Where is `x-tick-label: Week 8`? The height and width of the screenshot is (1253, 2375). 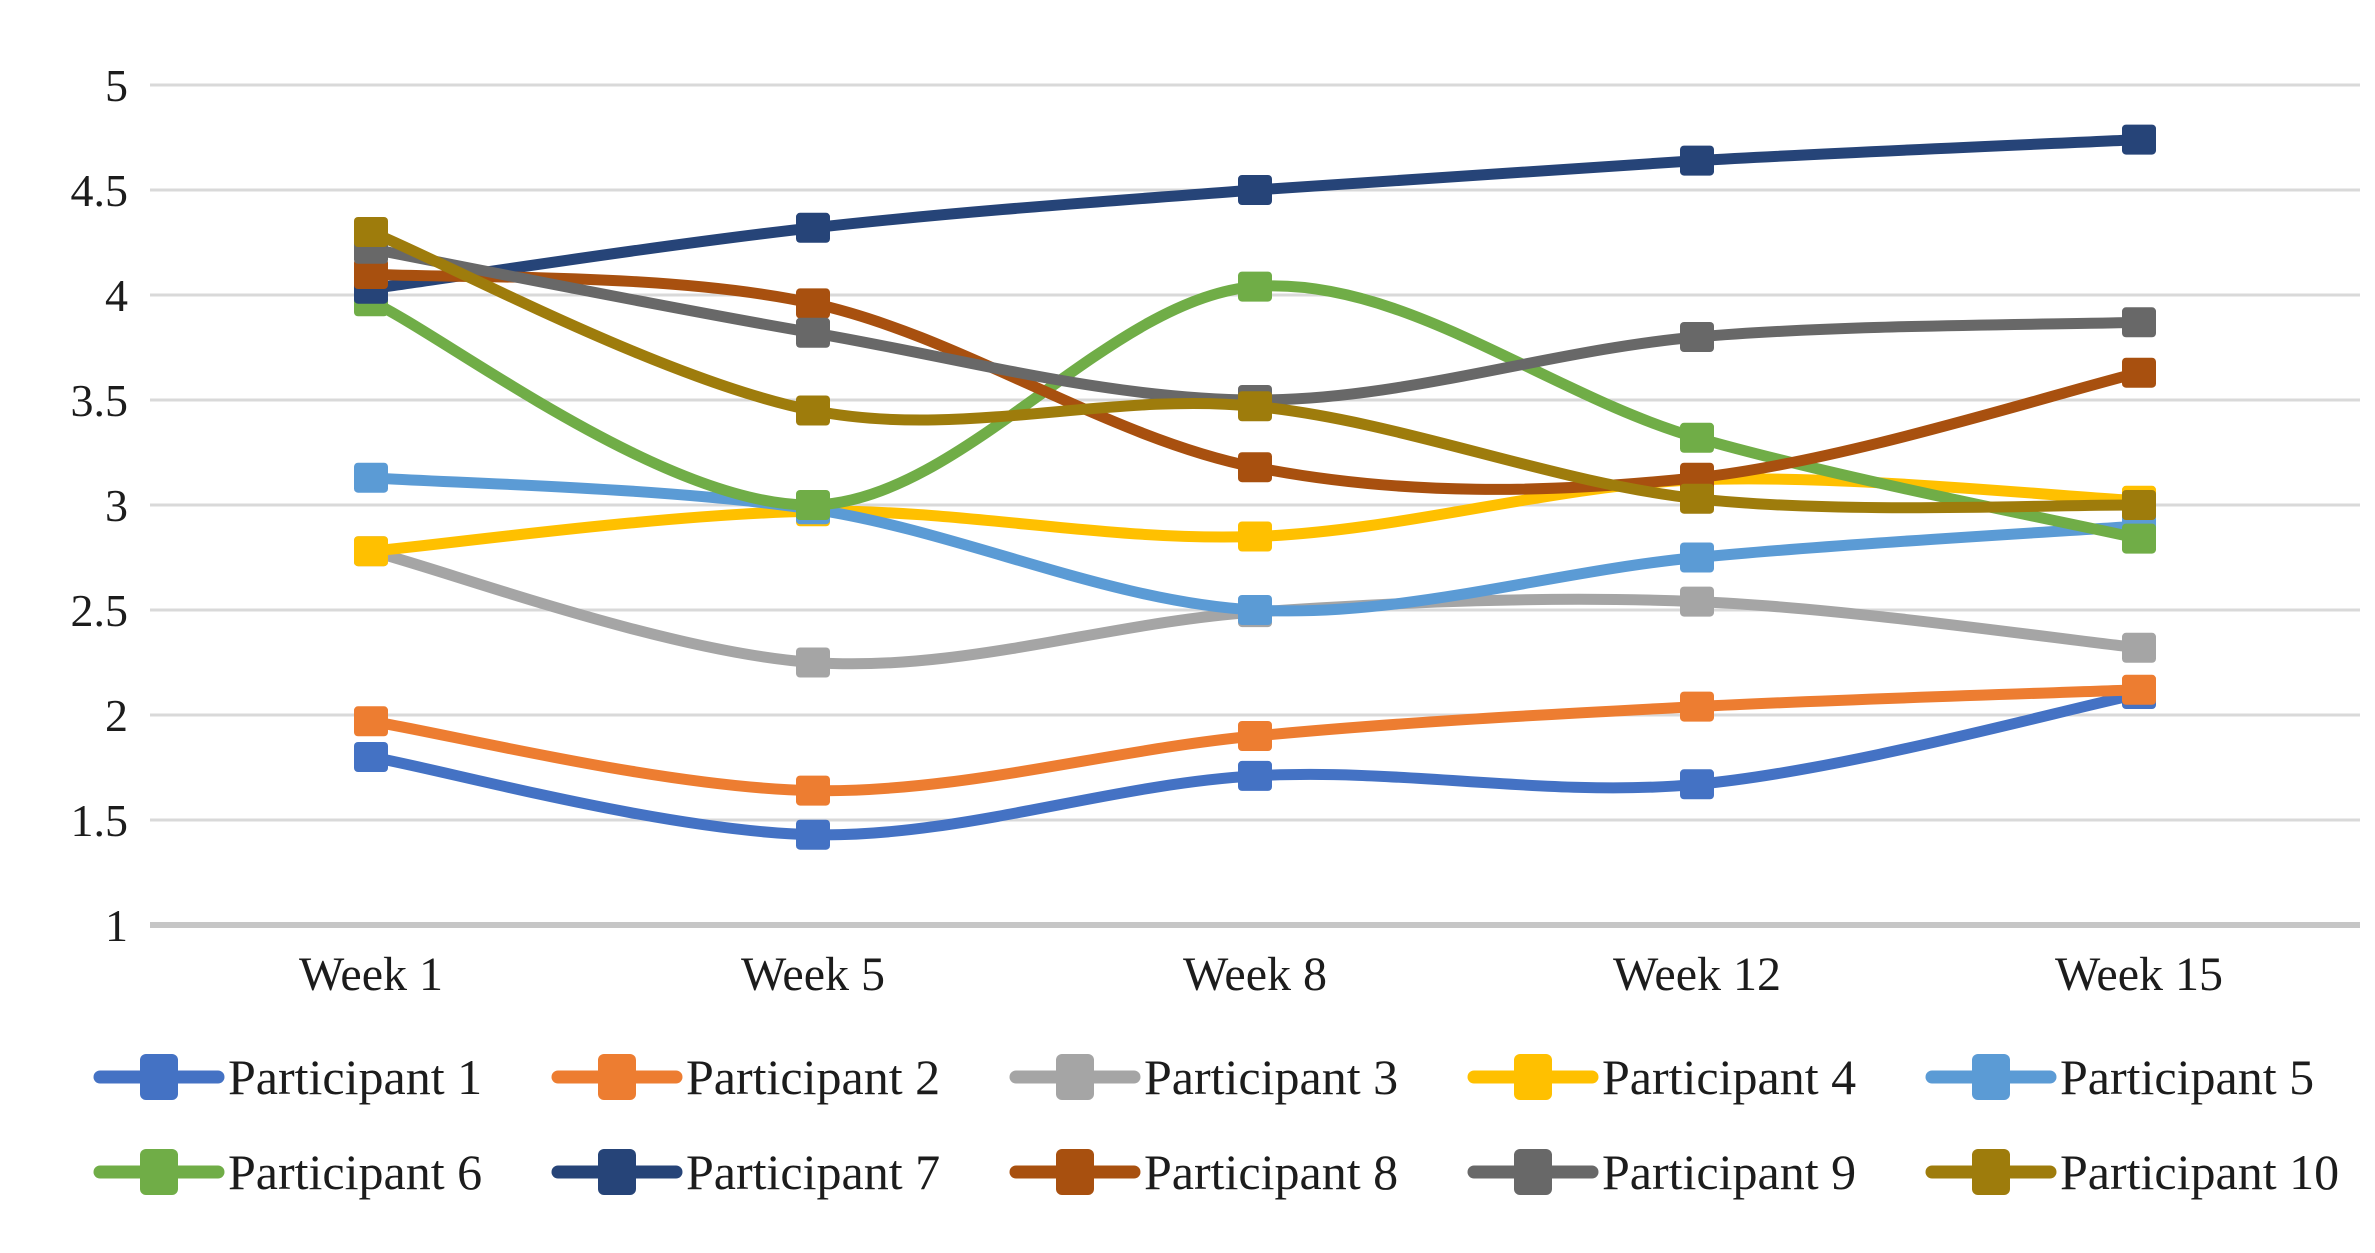
x-tick-label: Week 8 is located at coordinates (1255, 974).